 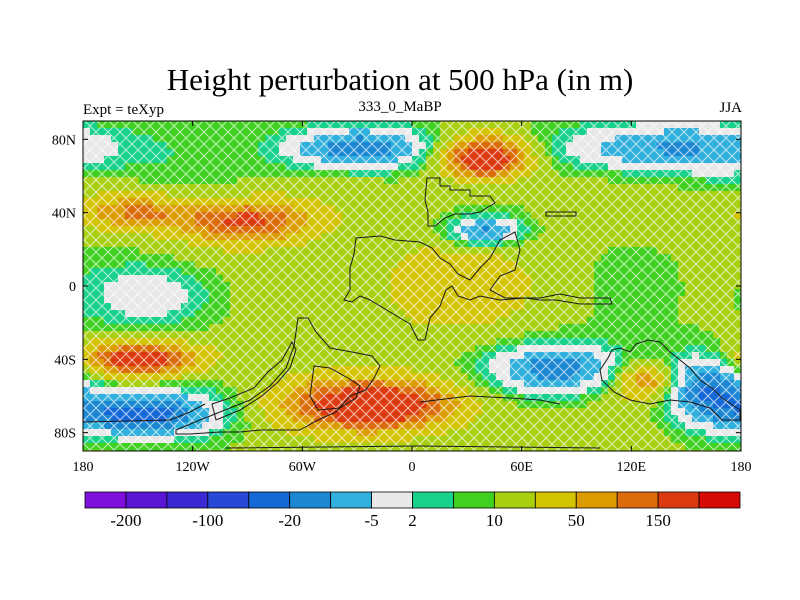 I want to click on colorbar-label: 50, so click(x=576, y=520).